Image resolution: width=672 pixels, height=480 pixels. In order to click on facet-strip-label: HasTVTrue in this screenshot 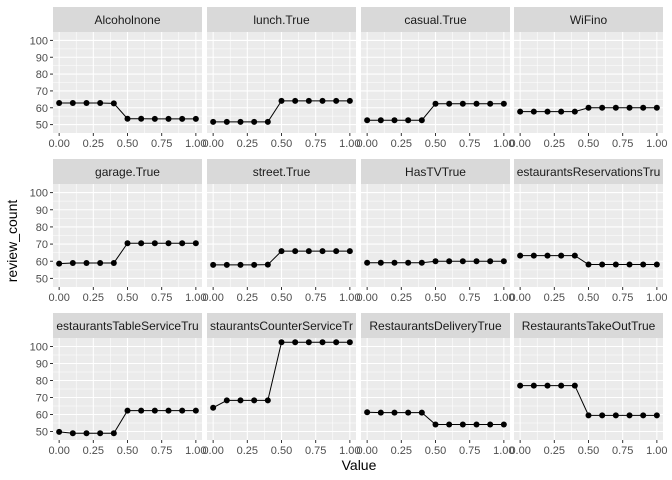, I will do `click(435, 172)`.